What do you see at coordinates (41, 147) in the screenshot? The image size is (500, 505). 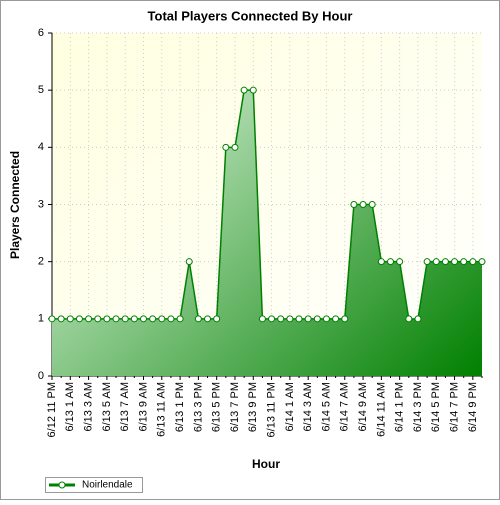 I see `y-tick-label: 4` at bounding box center [41, 147].